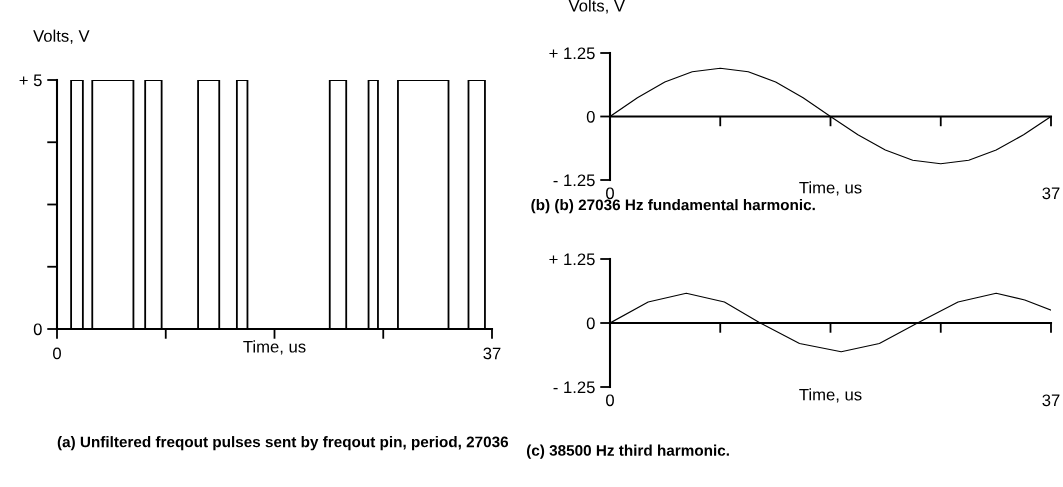  Describe the element at coordinates (673, 206) in the screenshot. I see `text: (b) (b) 27036 Hz fundamental harmonic.` at that location.